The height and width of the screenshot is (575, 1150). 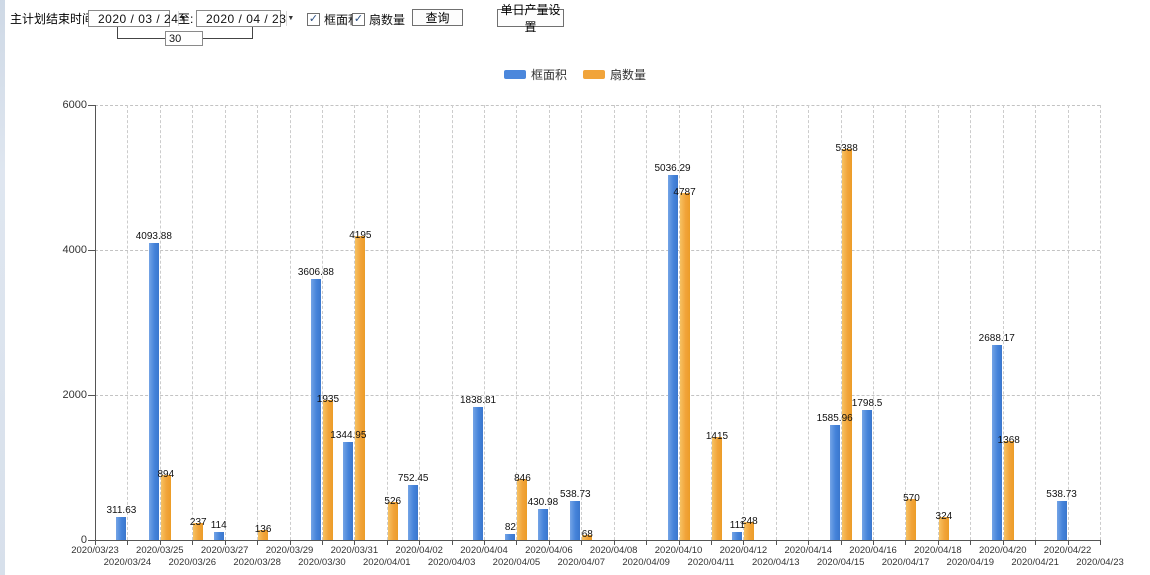 What do you see at coordinates (581, 562) in the screenshot?
I see `x-tick-label: 2020/04/07` at bounding box center [581, 562].